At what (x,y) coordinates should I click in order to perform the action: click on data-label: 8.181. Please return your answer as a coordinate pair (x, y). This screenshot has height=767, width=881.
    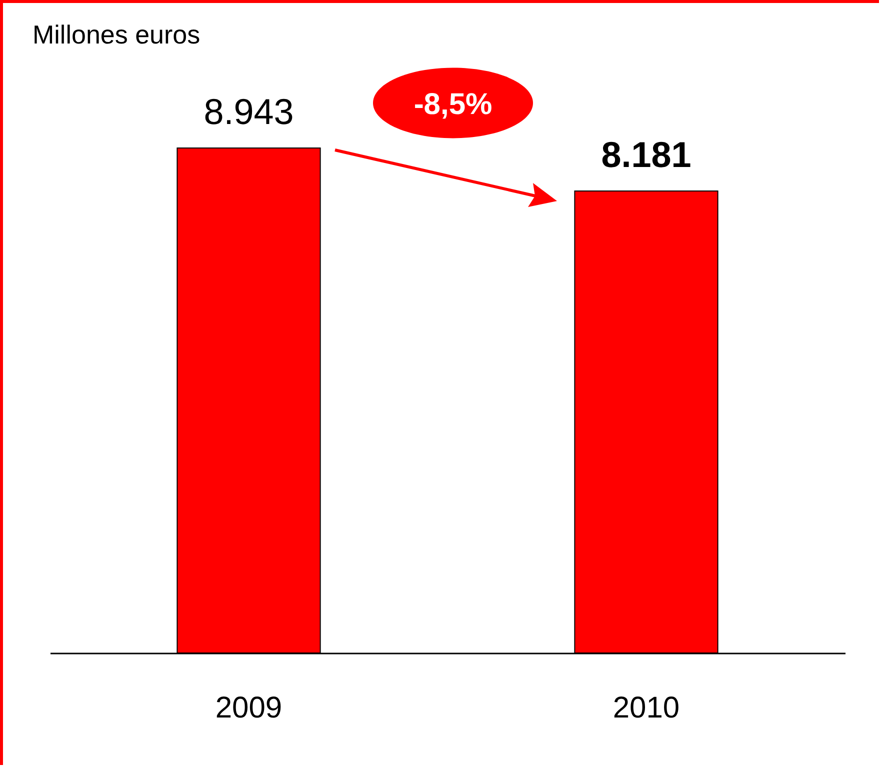
    Looking at the image, I should click on (646, 155).